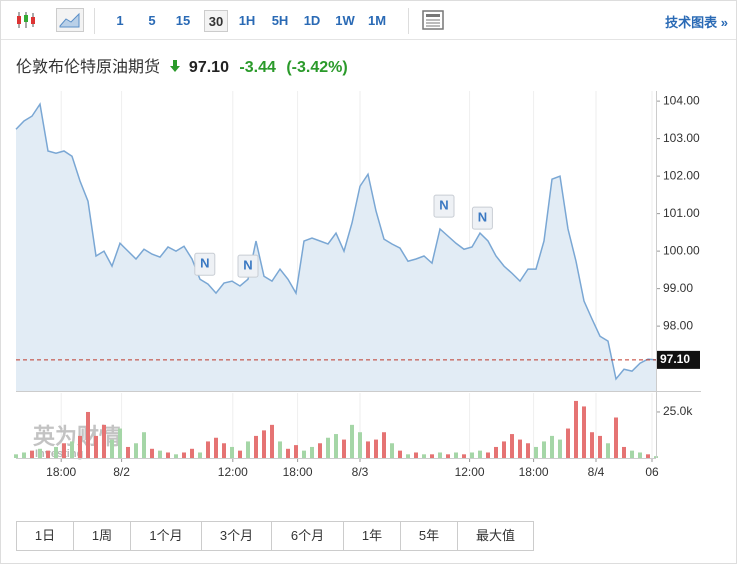  What do you see at coordinates (120, 20) in the screenshot?
I see `interval-button: 1` at bounding box center [120, 20].